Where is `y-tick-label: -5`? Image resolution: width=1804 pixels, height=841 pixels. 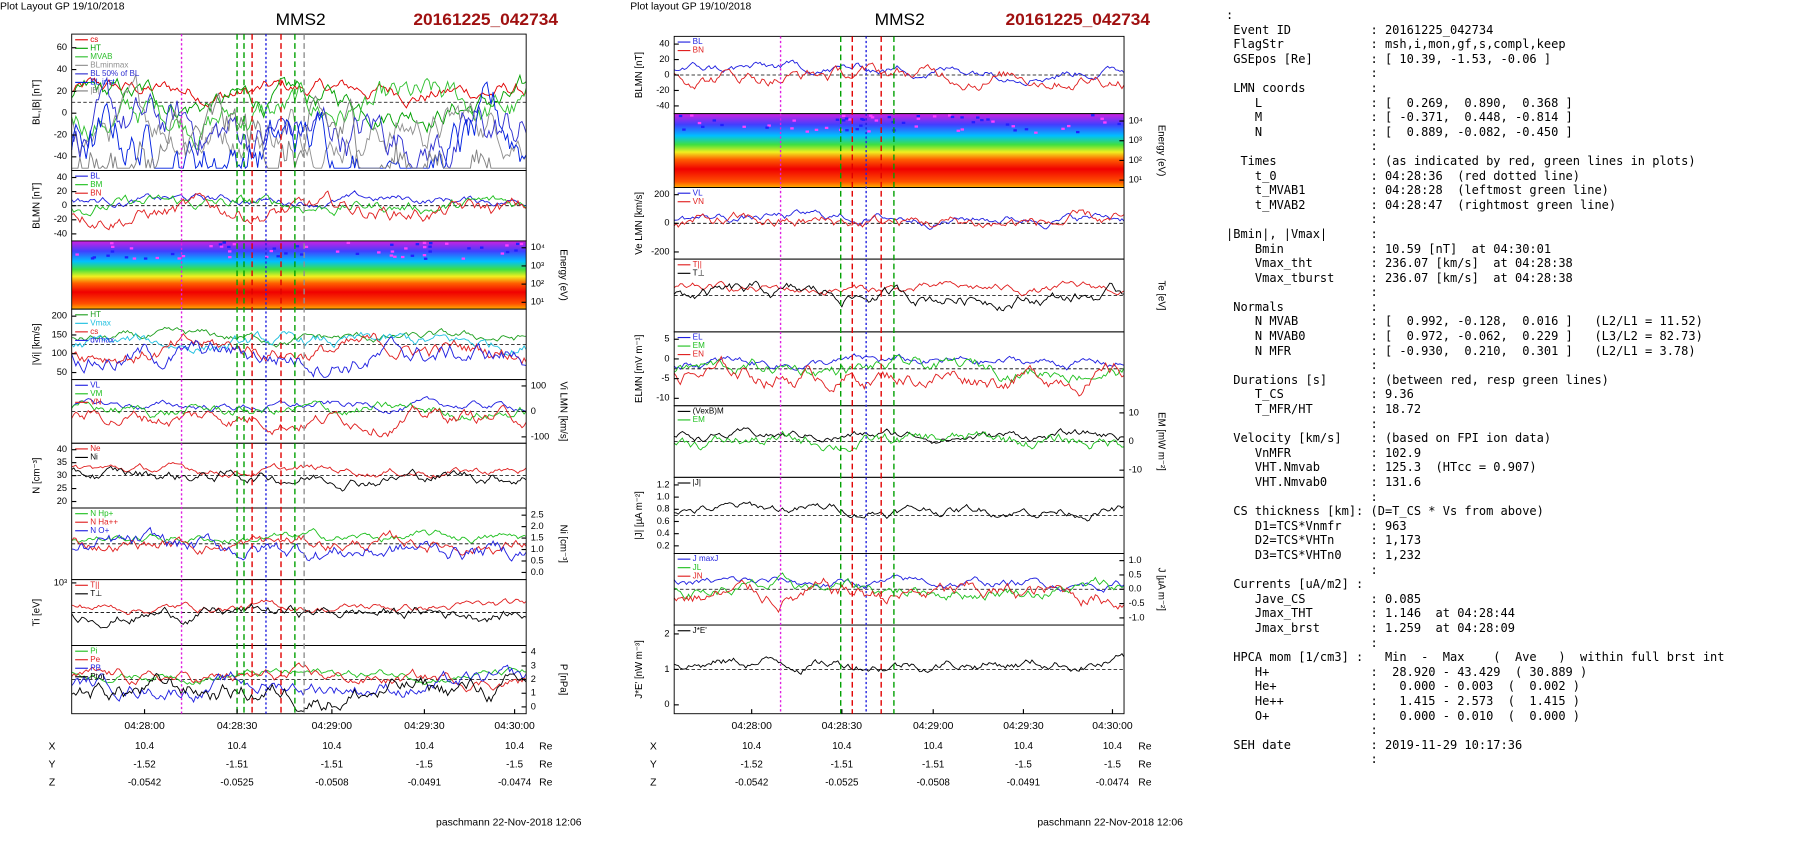
y-tick-label: -5 is located at coordinates (665, 378).